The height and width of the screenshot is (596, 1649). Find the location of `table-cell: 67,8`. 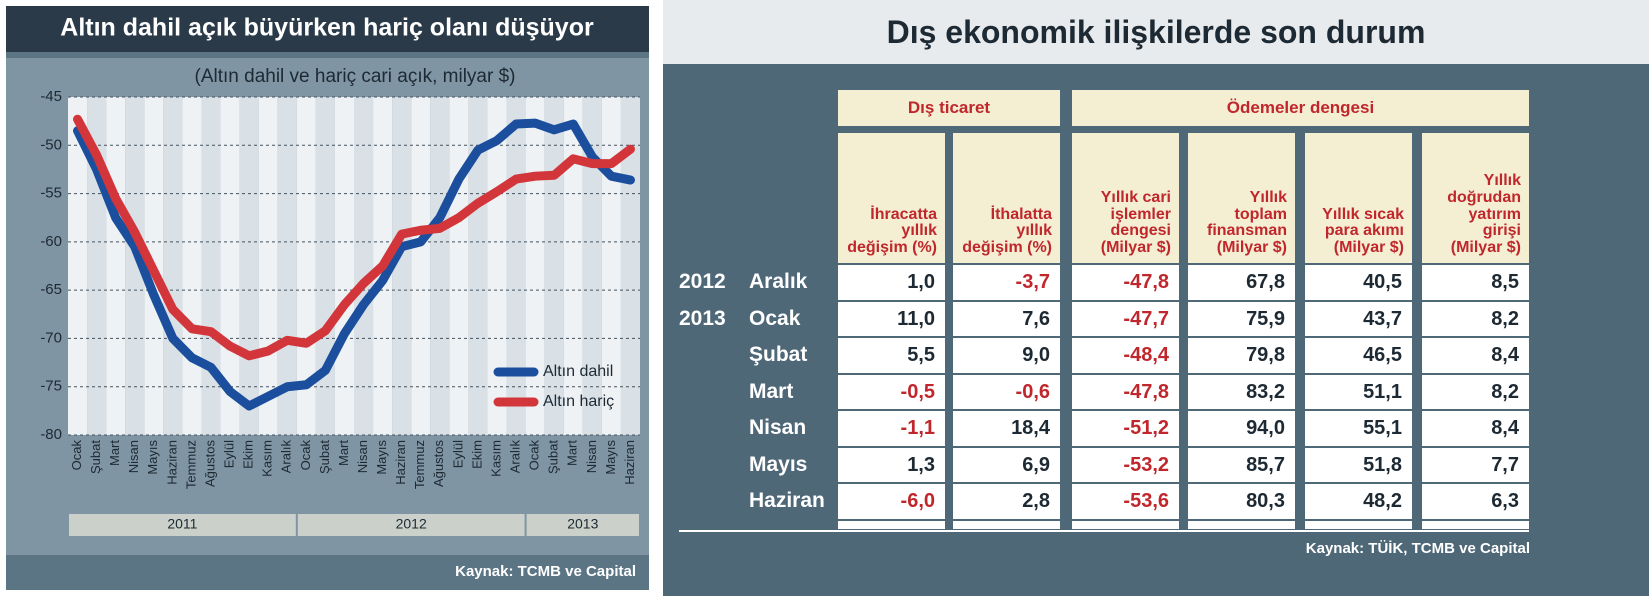

table-cell: 67,8 is located at coordinates (1241, 283).